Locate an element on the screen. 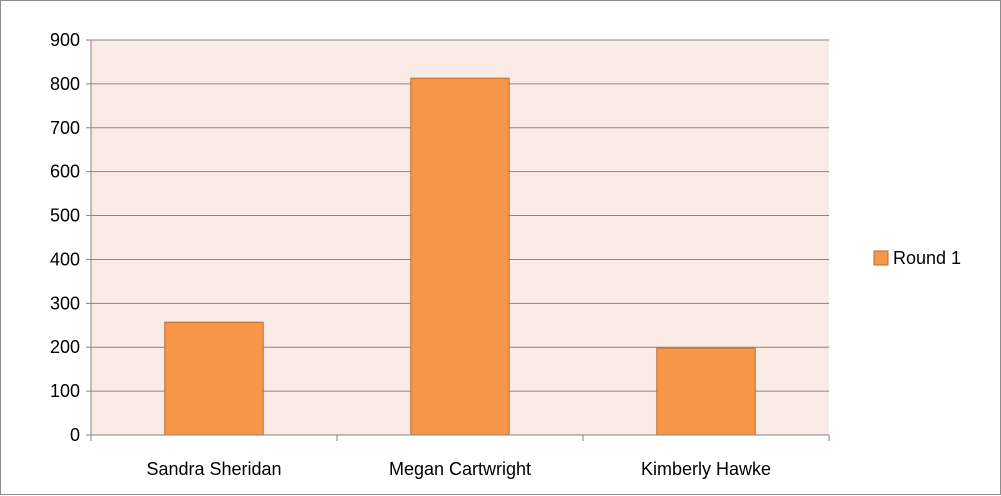 Image resolution: width=1001 pixels, height=496 pixels. y-tick-label: 900 is located at coordinates (65, 40).